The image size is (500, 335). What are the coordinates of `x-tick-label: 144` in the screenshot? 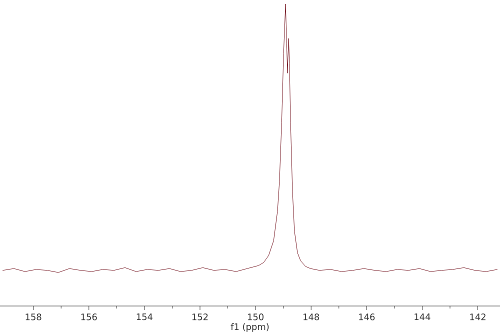 It's located at (422, 317).